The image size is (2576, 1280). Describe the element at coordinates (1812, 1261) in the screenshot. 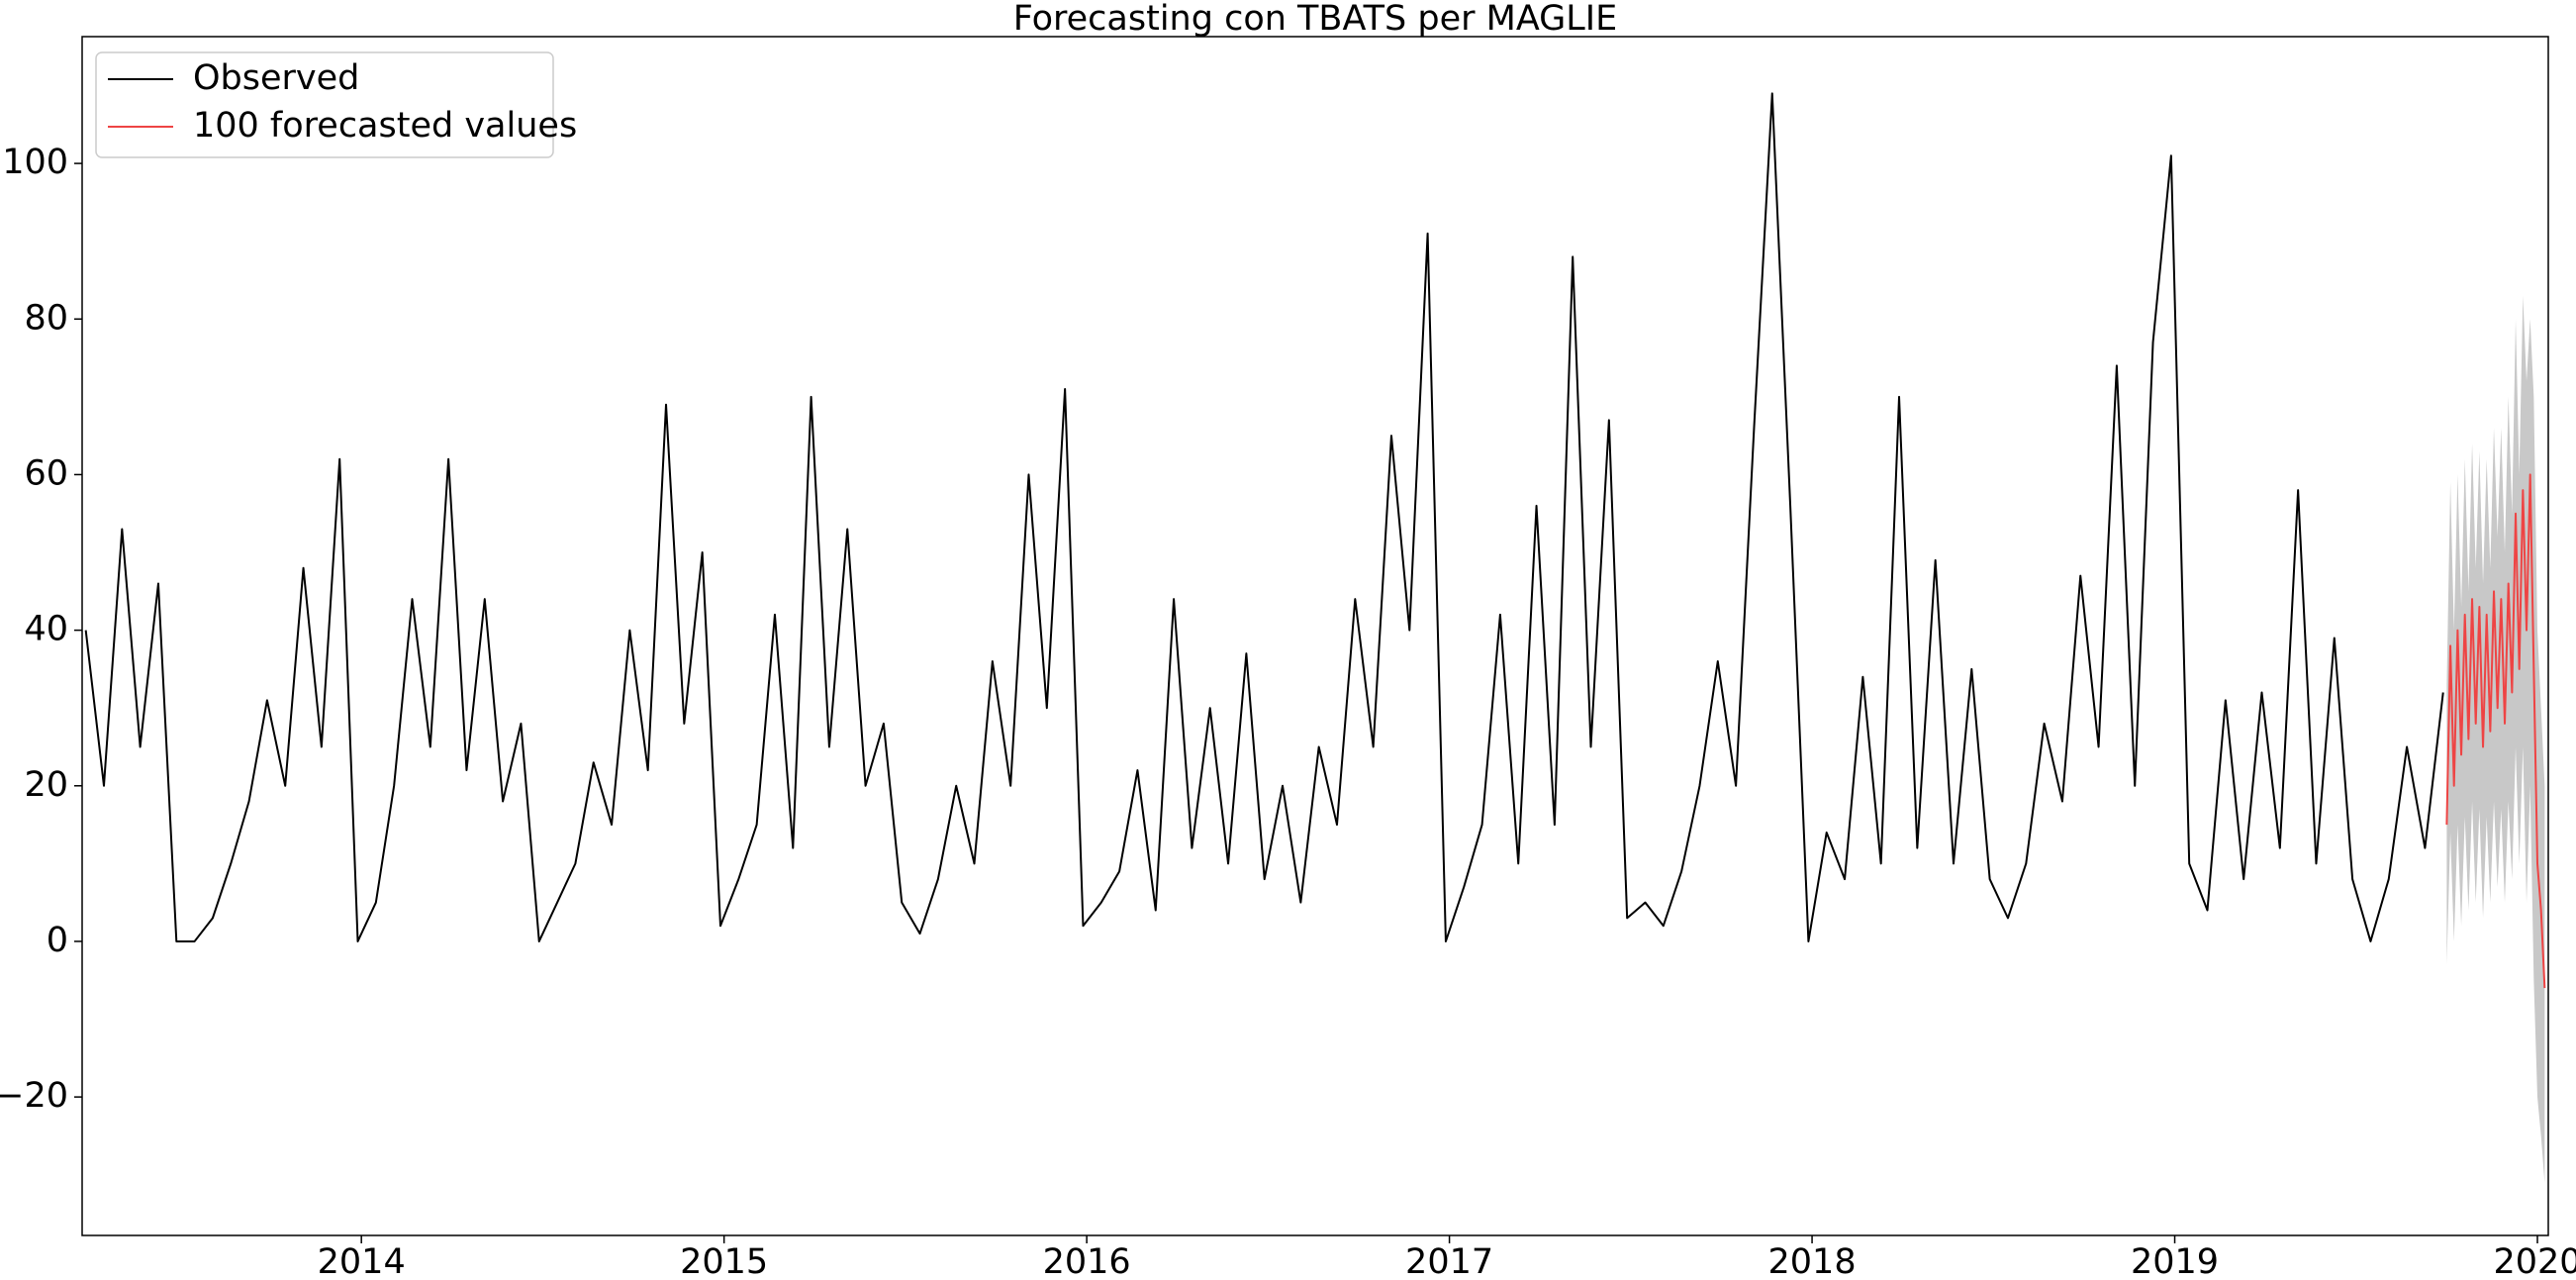

I see `x-tick-label: 2018` at that location.